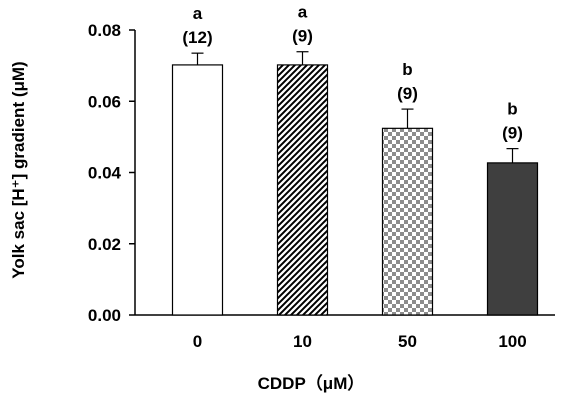 Image resolution: width=583 pixels, height=417 pixels. Describe the element at coordinates (105, 173) in the screenshot. I see `y-tick-label: 0.04` at that location.